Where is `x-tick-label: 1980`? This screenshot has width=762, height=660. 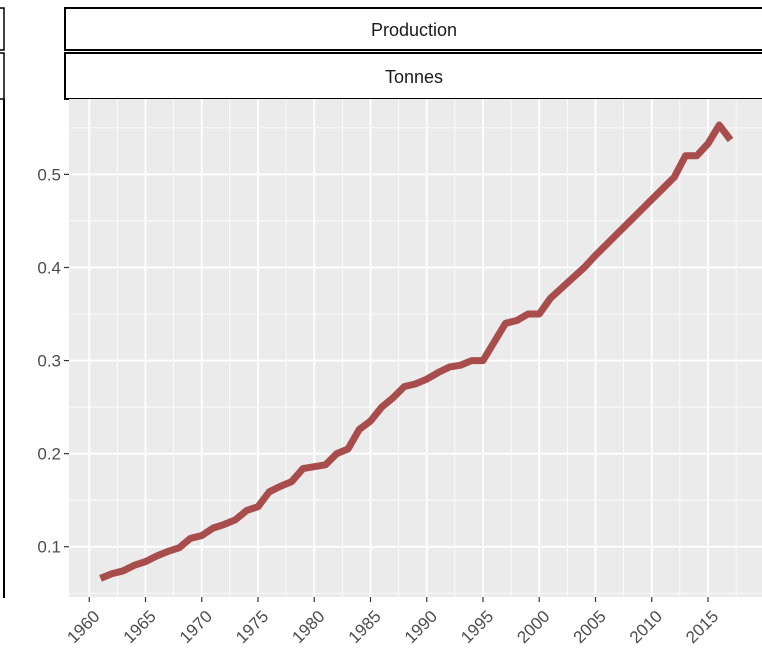
x-tick-label: 1980 is located at coordinates (308, 627).